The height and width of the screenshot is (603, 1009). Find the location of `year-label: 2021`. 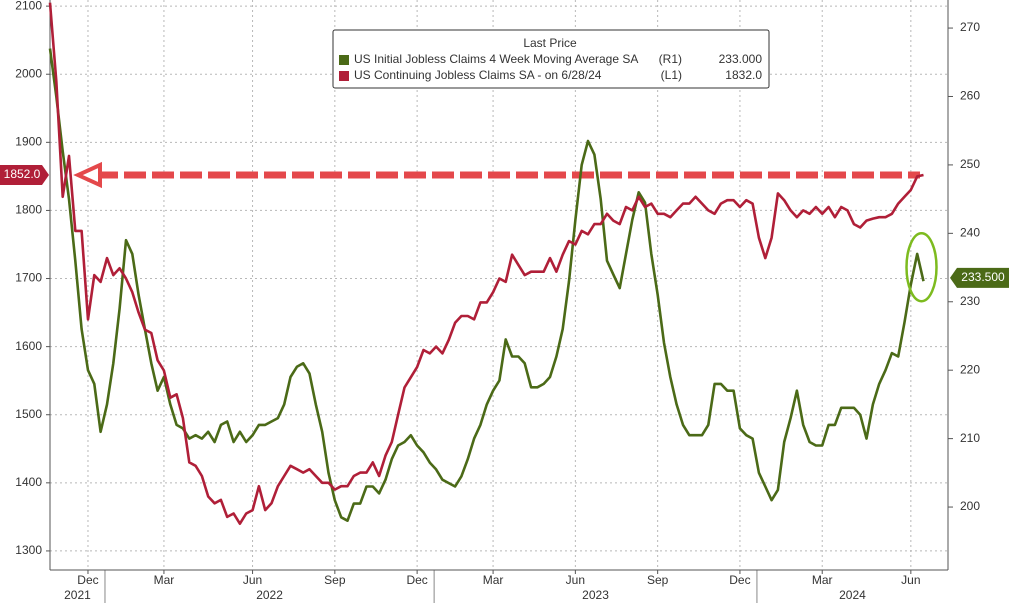

year-label: 2021 is located at coordinates (77, 595).